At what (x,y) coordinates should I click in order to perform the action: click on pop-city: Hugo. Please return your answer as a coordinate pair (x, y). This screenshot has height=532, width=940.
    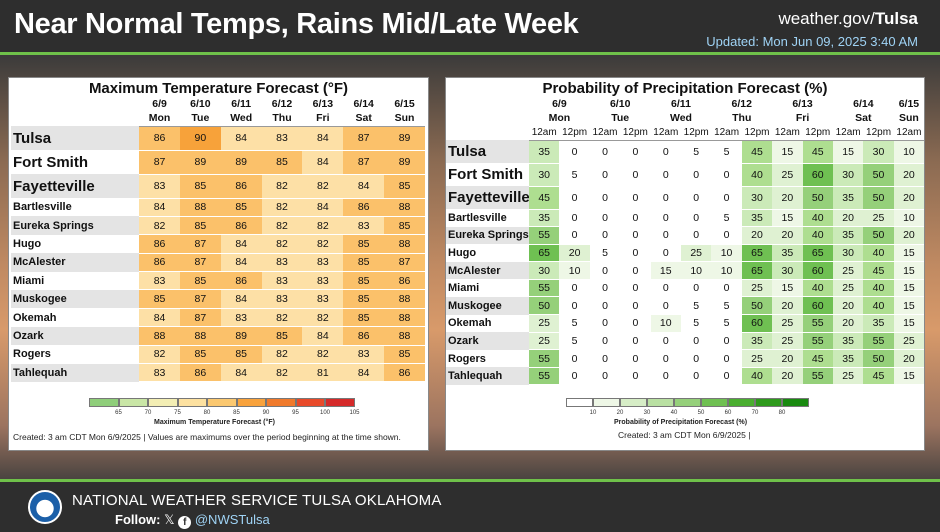
    Looking at the image, I should click on (462, 252).